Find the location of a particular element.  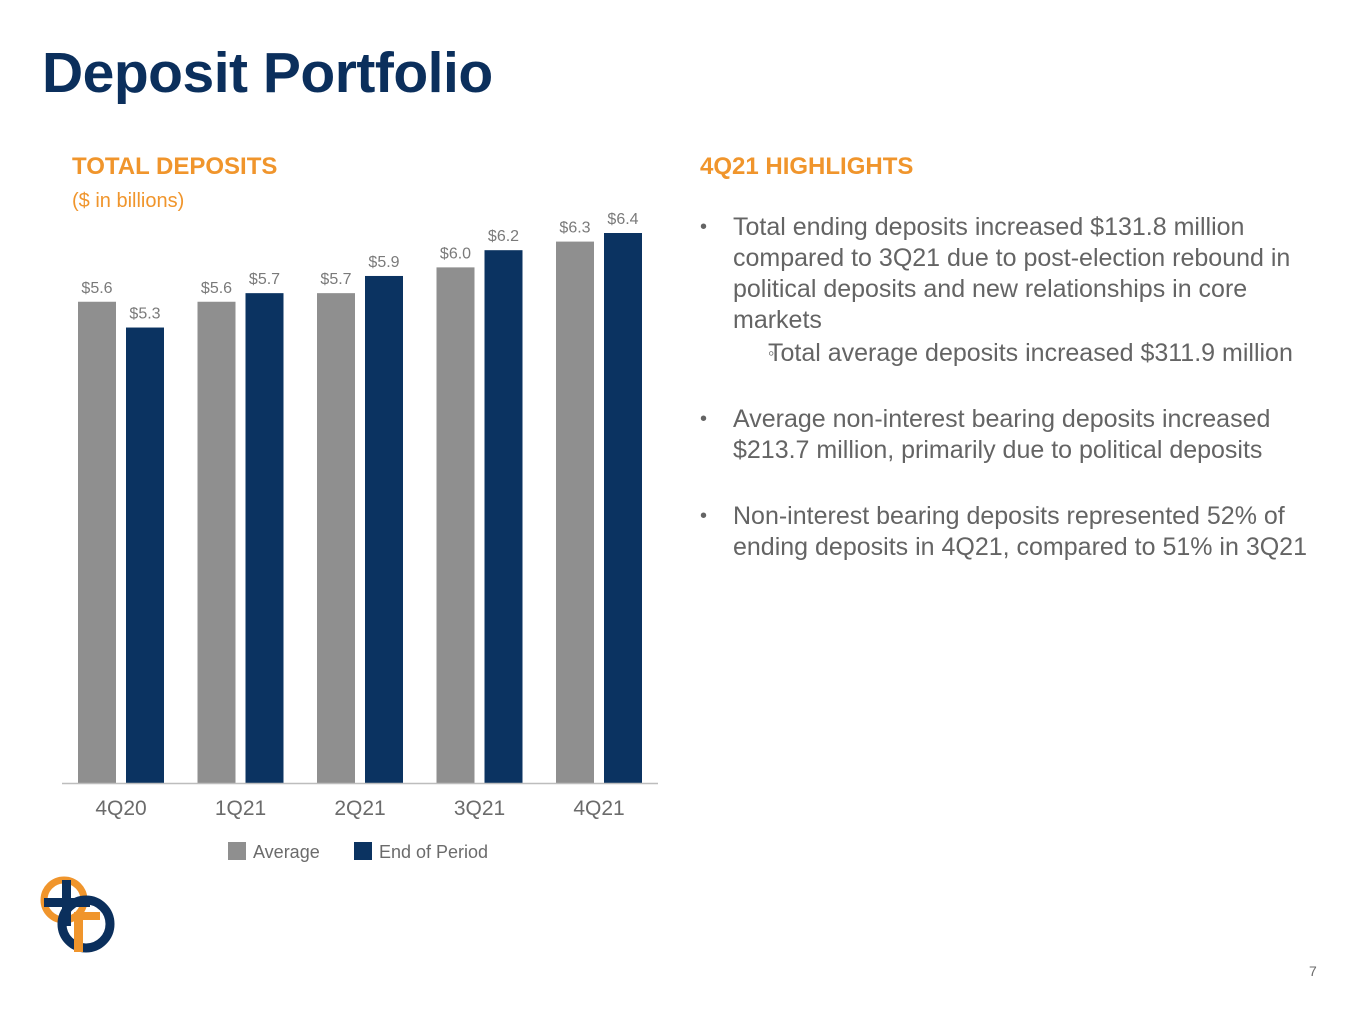

legend-label-average: Average is located at coordinates (286, 852).